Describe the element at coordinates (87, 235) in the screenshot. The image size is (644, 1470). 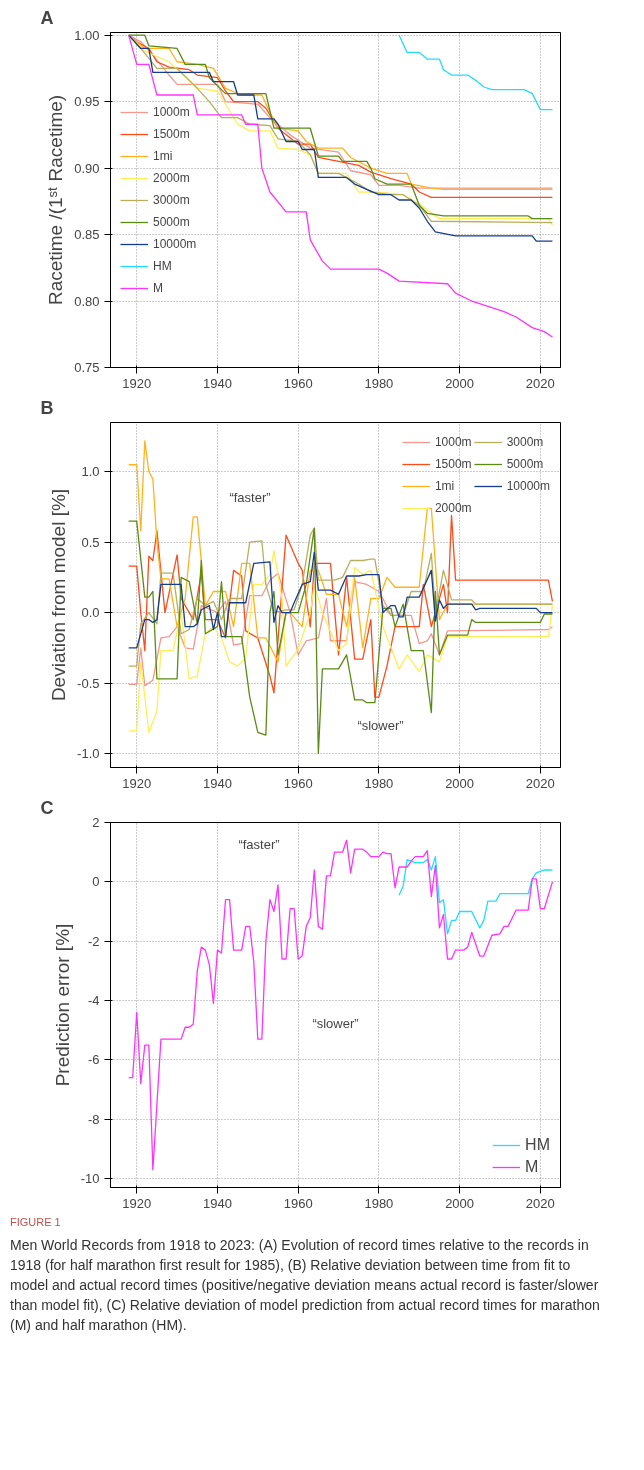
I see `y-tick-label: 0.85` at that location.